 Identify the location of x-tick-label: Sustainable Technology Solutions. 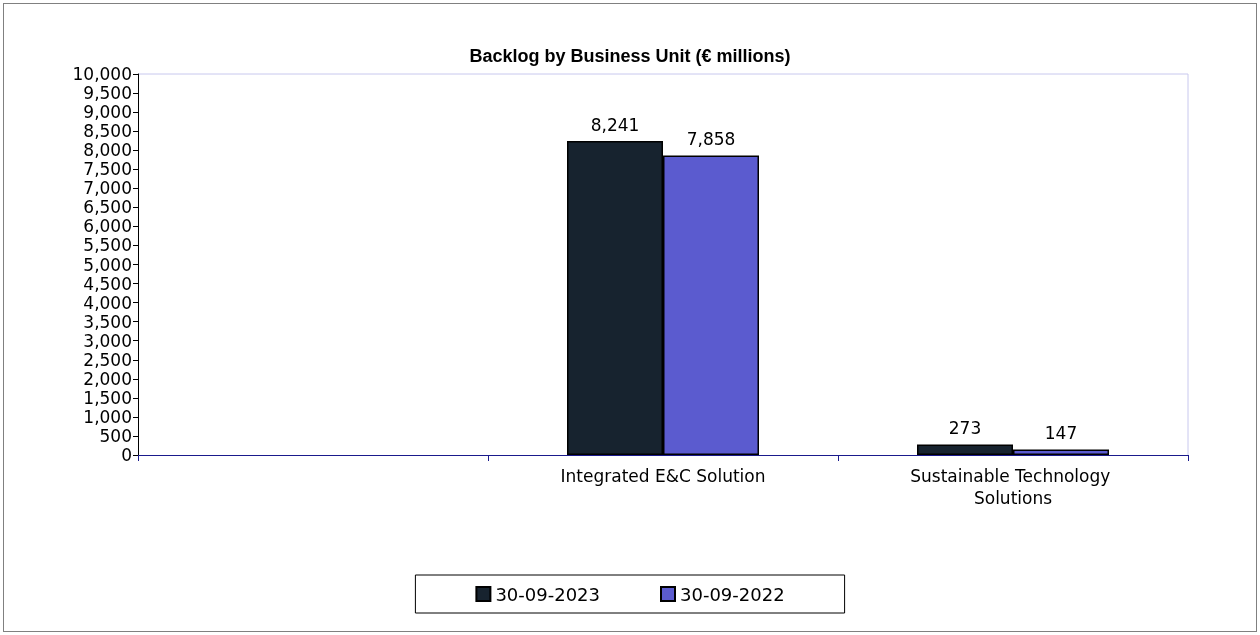
(1013, 487).